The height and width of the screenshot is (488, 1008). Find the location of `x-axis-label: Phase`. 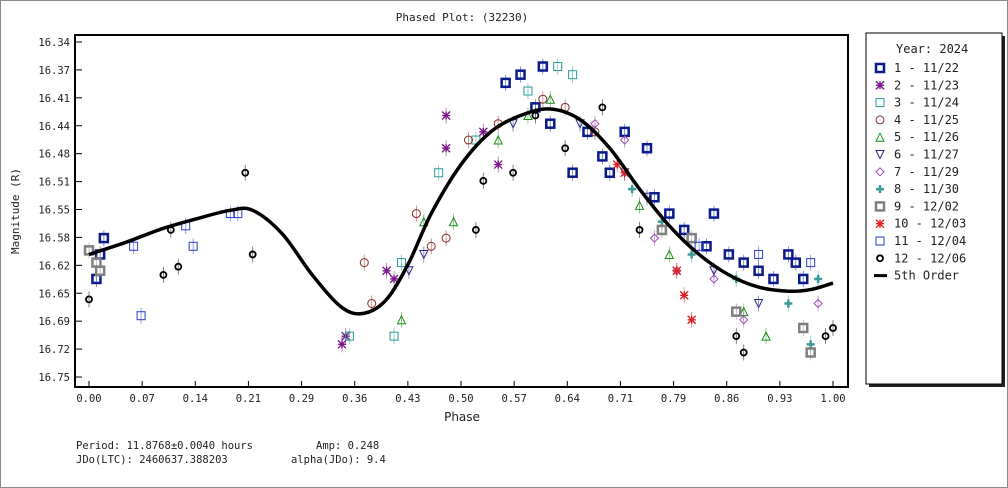

x-axis-label: Phase is located at coordinates (462, 417).